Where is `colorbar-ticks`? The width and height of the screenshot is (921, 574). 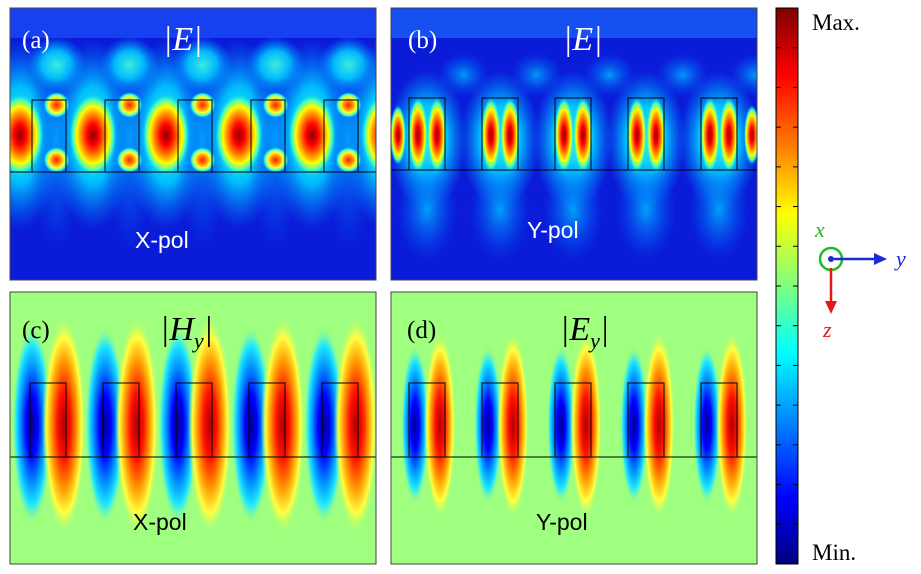 colorbar-ticks is located at coordinates (787, 286).